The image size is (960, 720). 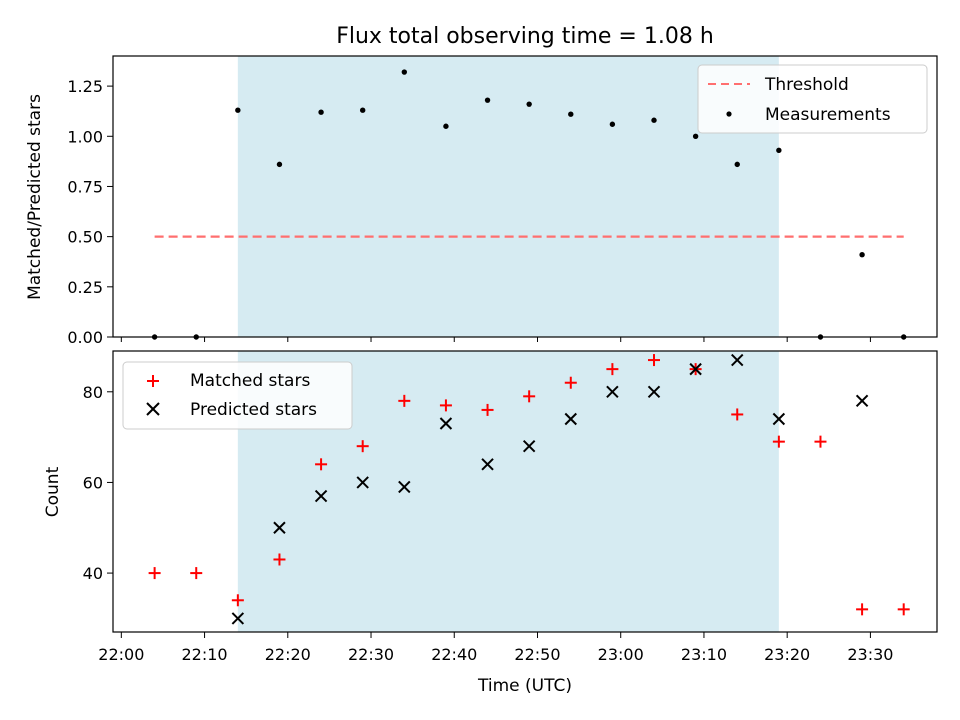 What do you see at coordinates (35, 197) in the screenshot?
I see `top-y-axis-label: Matched/Predicted stars` at bounding box center [35, 197].